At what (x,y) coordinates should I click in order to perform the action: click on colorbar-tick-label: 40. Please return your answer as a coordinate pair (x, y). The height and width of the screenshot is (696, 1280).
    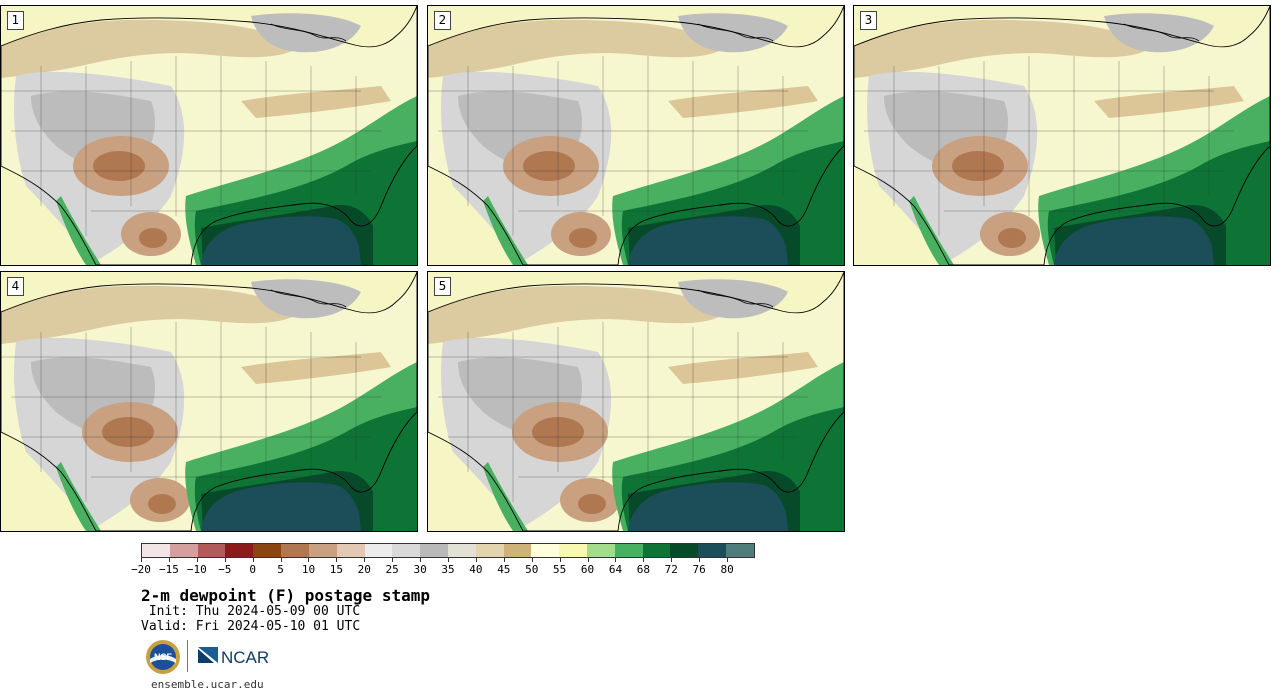
    Looking at the image, I should click on (476, 569).